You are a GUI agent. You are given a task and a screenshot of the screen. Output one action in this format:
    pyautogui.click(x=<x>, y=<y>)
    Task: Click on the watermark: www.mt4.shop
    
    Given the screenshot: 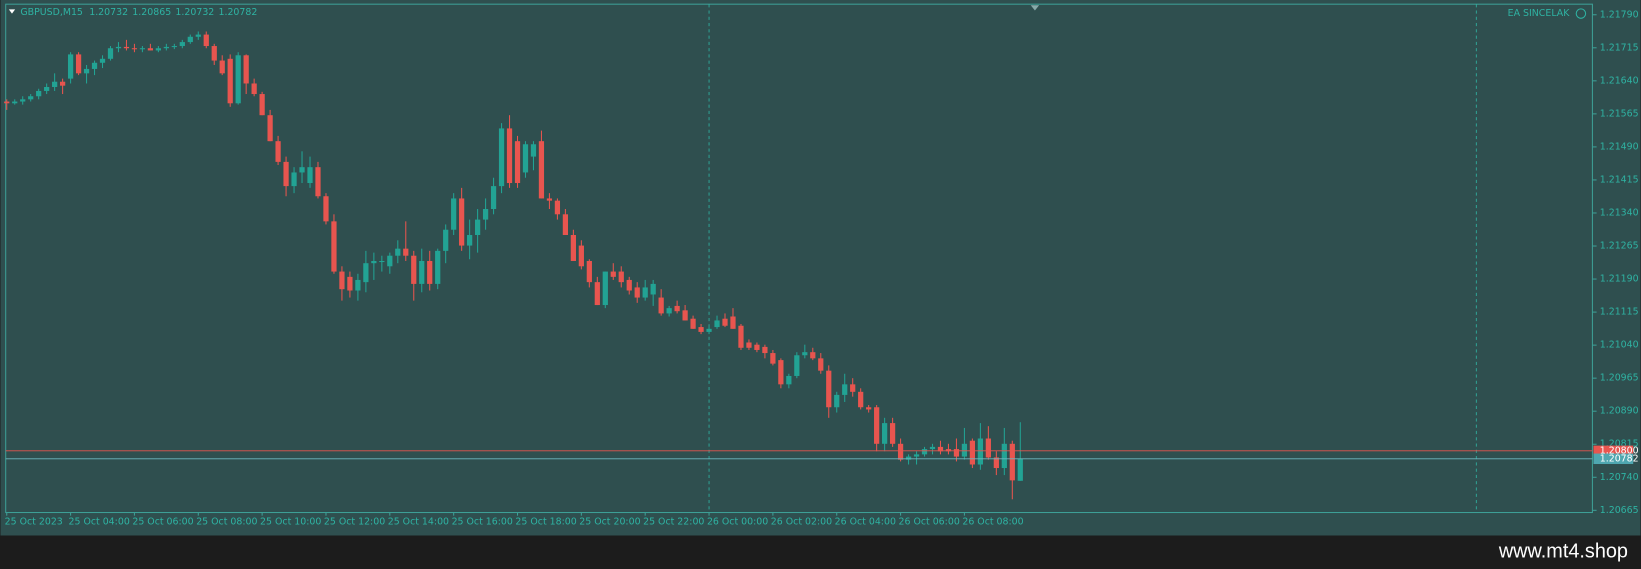 What is the action you would take?
    pyautogui.click(x=1563, y=552)
    